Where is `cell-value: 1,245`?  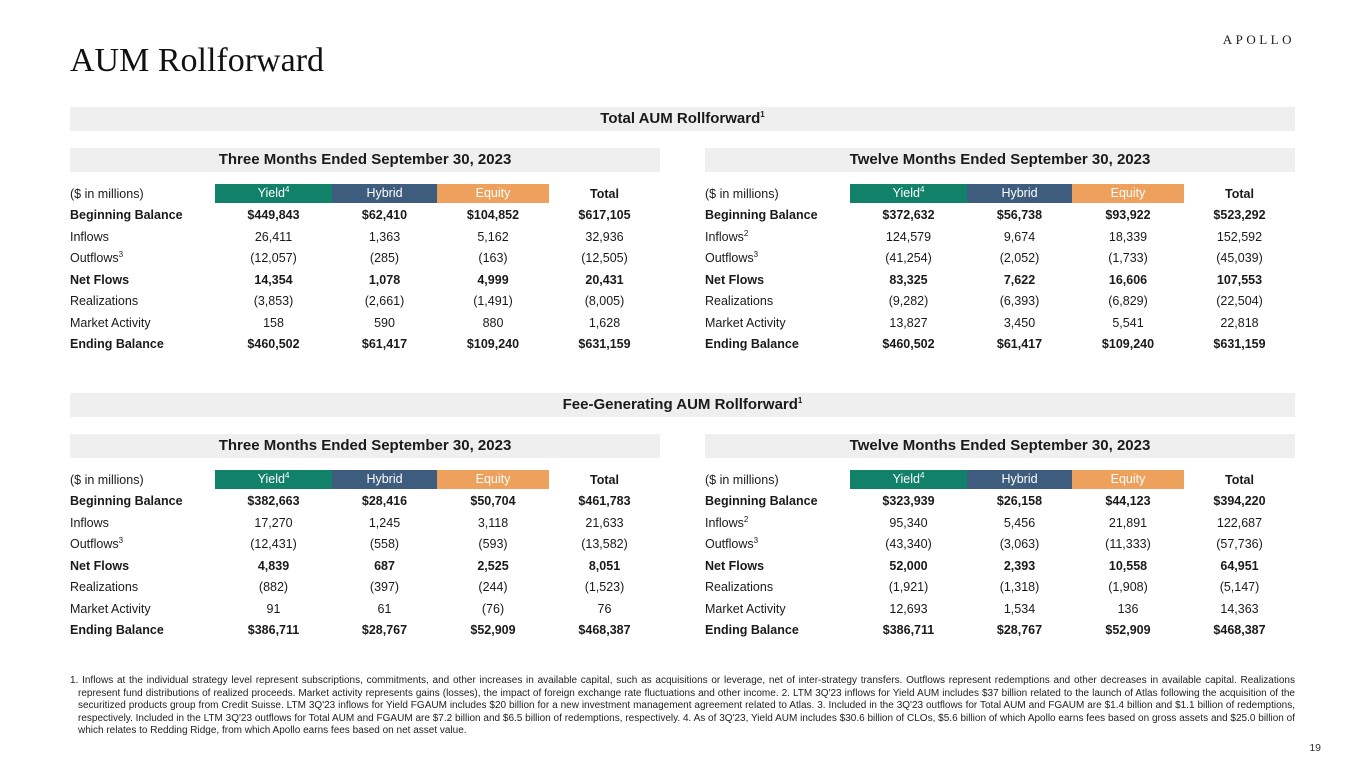
cell-value: 1,245 is located at coordinates (384, 522).